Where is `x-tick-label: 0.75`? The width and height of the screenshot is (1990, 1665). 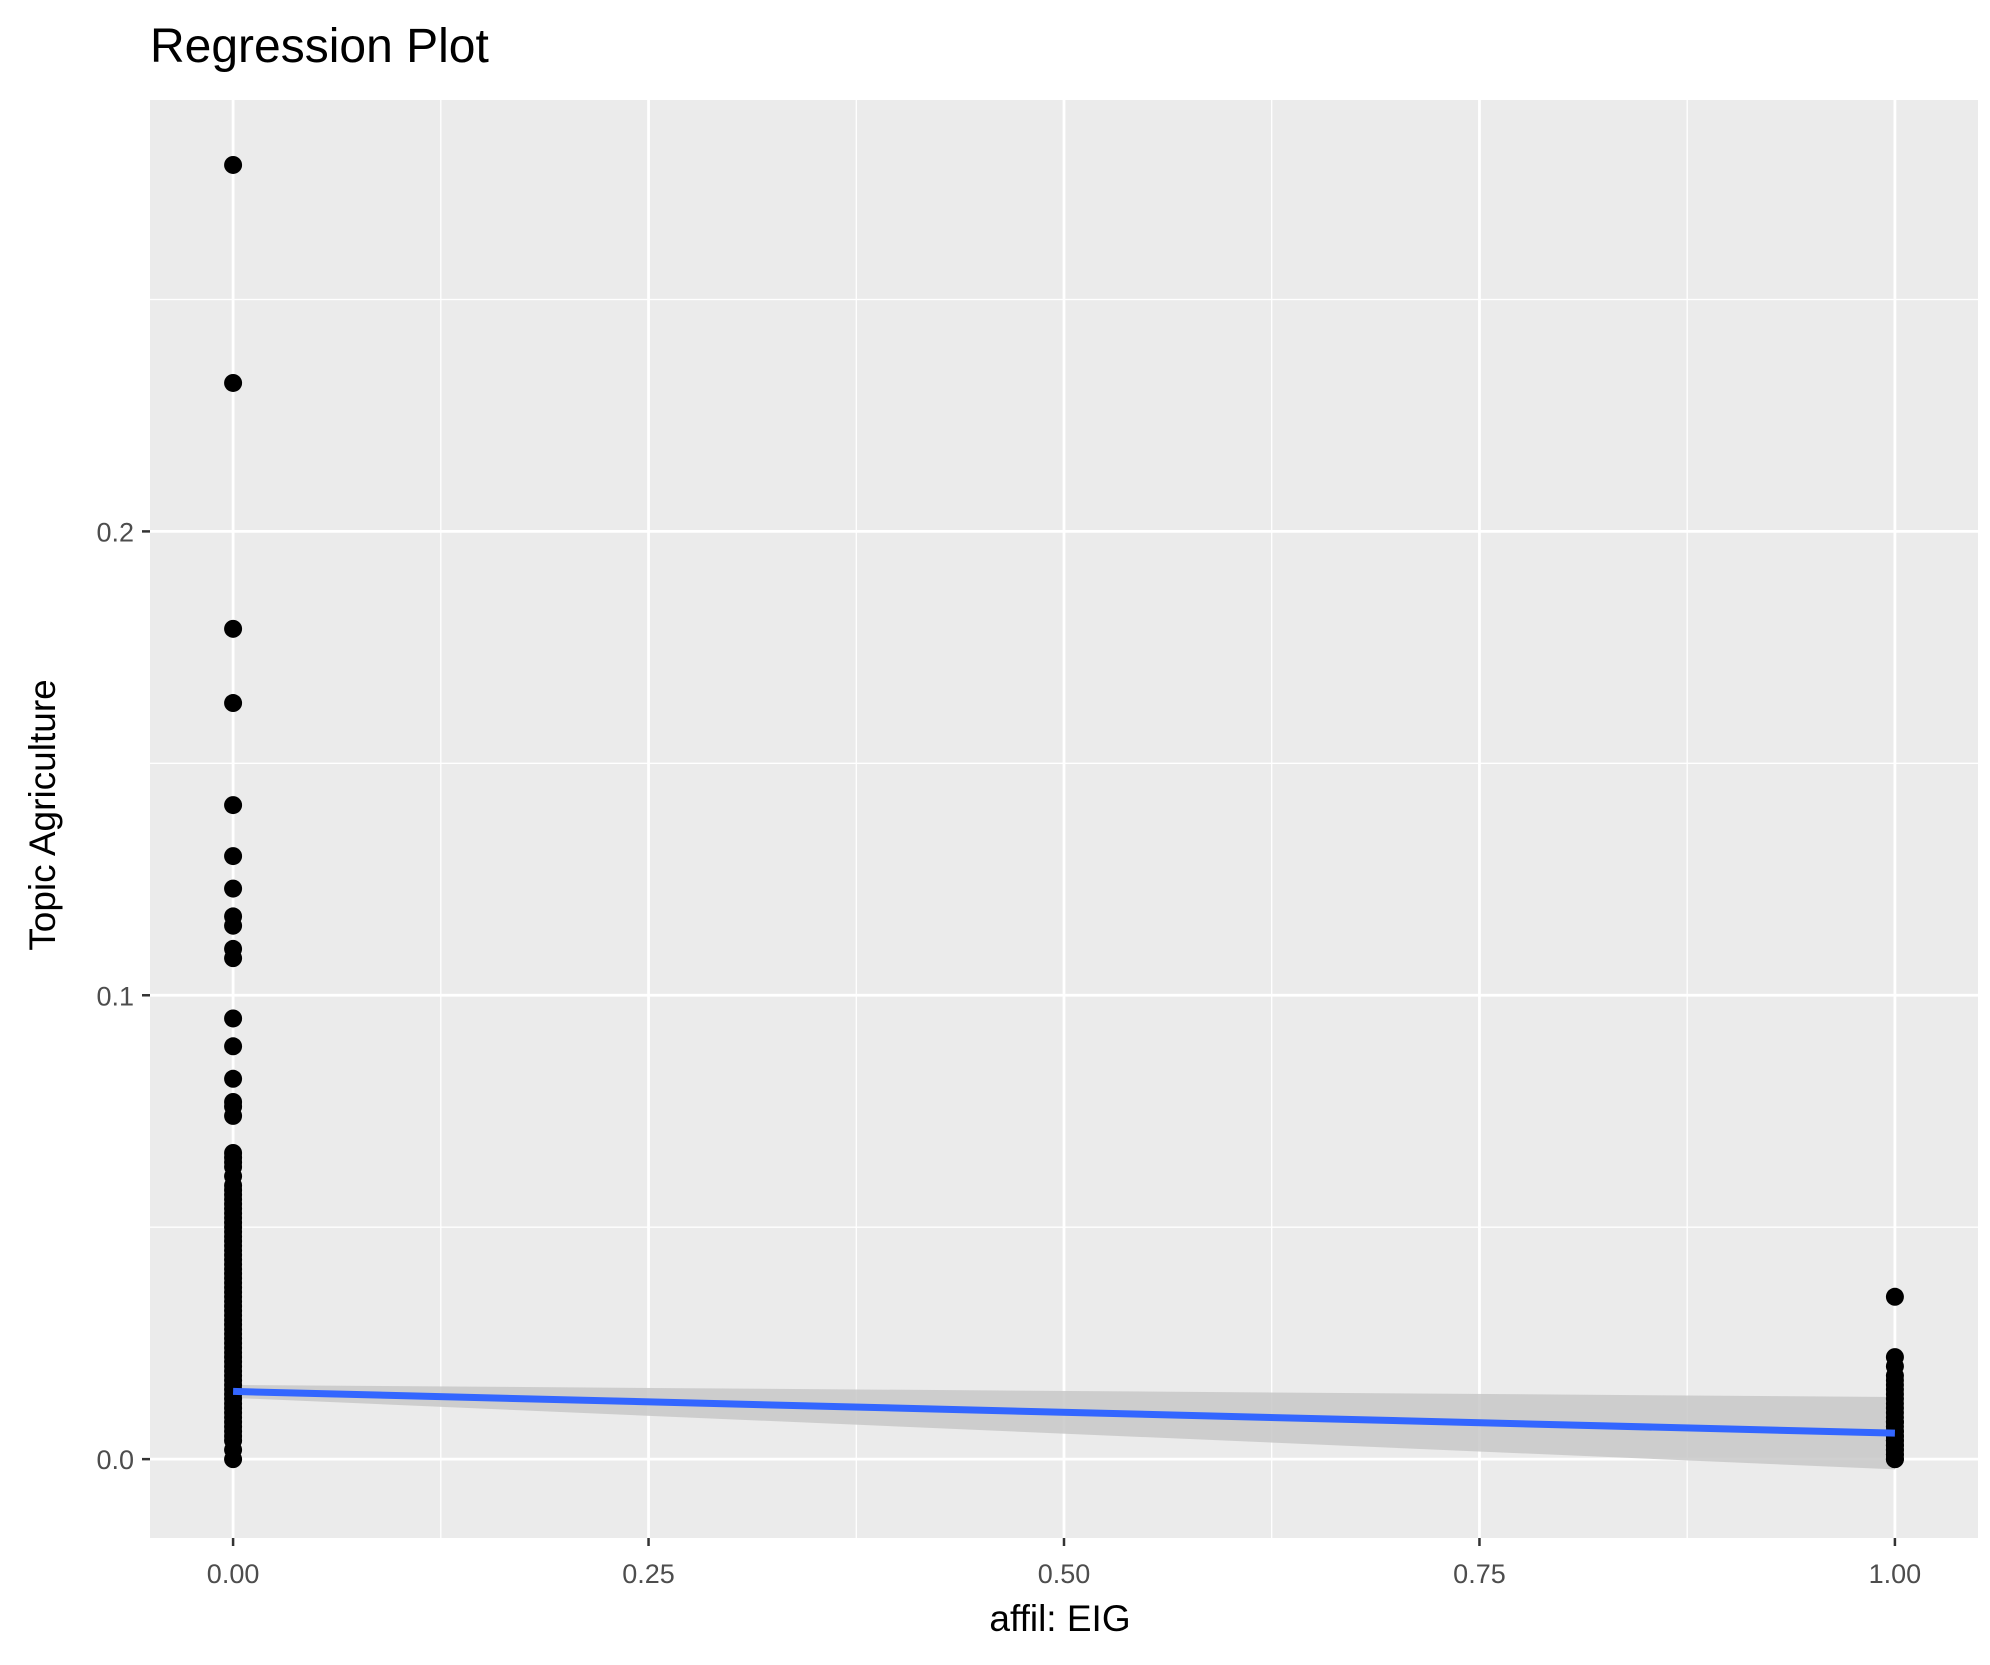 x-tick-label: 0.75 is located at coordinates (1479, 1574).